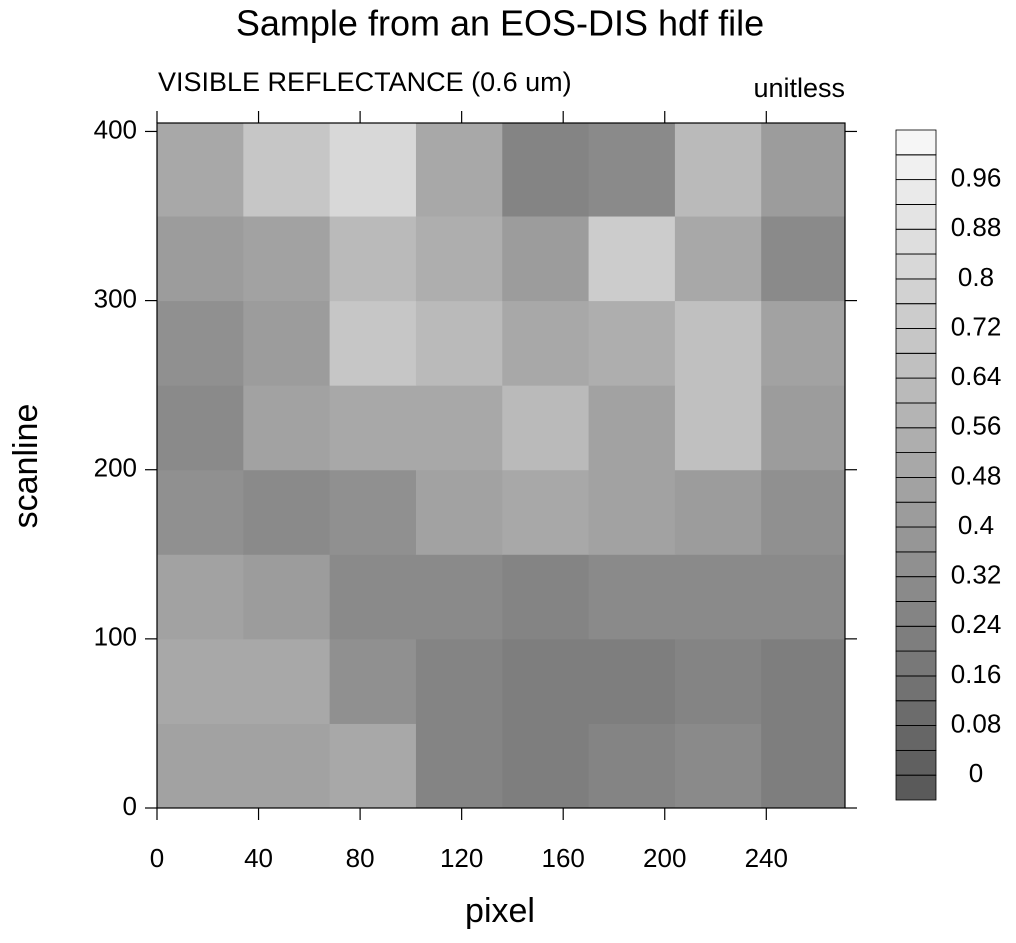 Image resolution: width=1016 pixels, height=943 pixels. I want to click on x-tick-label: 160, so click(563, 858).